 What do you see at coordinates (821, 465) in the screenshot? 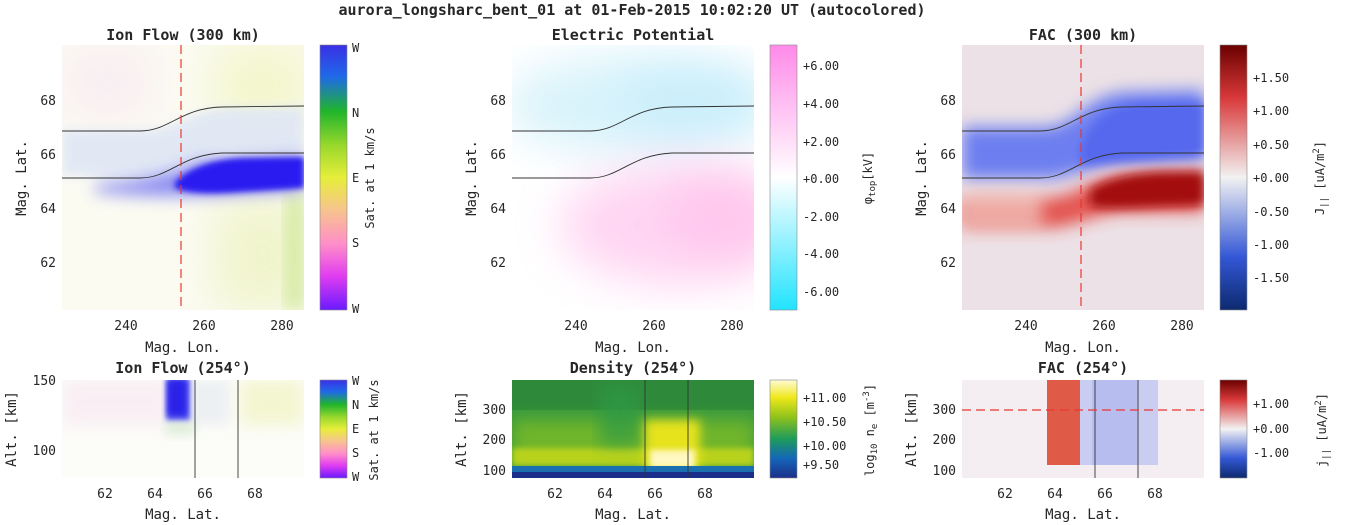
I see `cbar-tick: +9.50` at bounding box center [821, 465].